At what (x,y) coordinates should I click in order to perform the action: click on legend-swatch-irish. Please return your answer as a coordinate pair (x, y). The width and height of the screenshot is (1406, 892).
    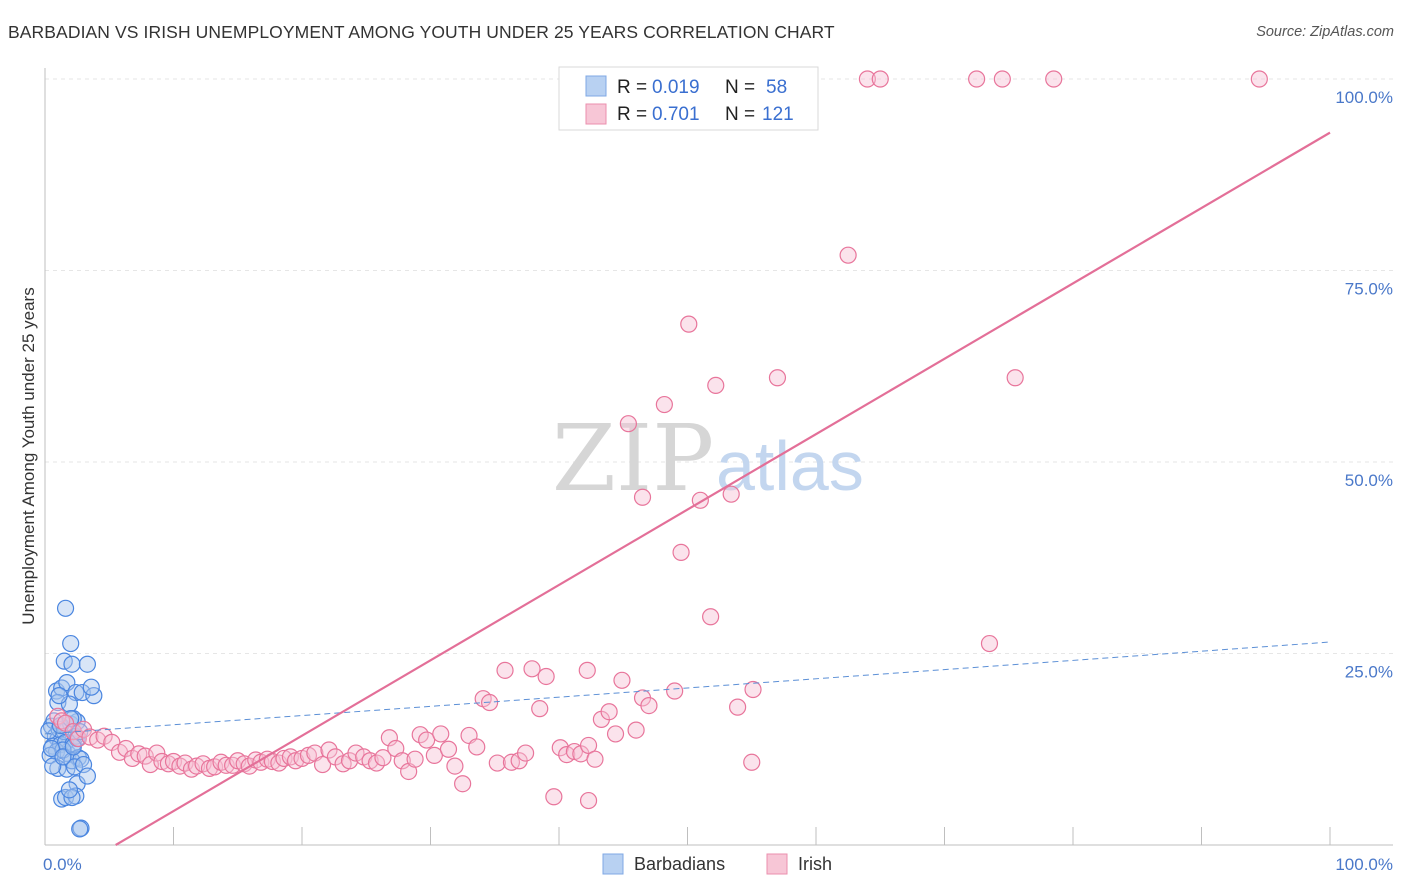
    Looking at the image, I should click on (596, 114).